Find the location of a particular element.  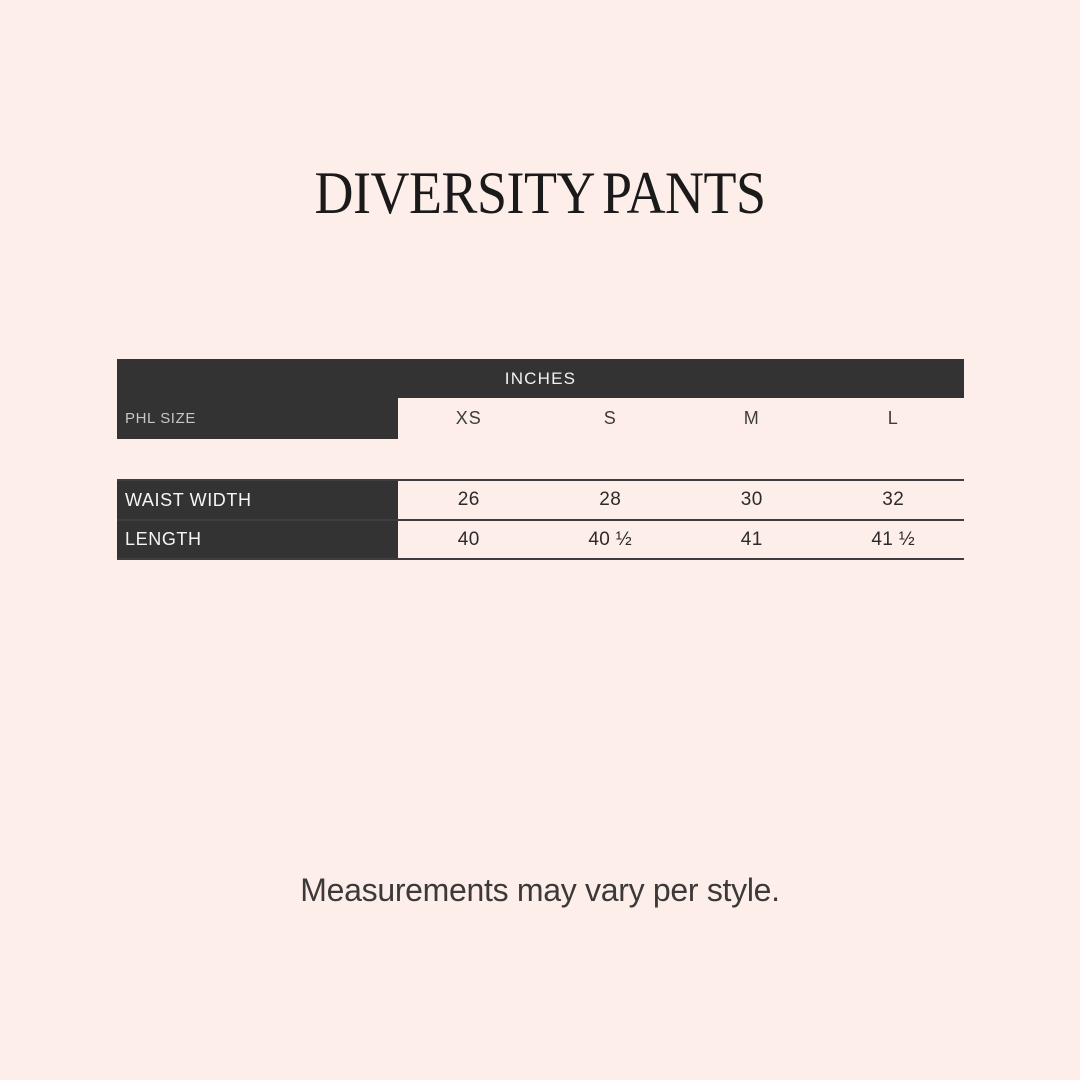

row-values: 40 40 ½ 41 41 ½ is located at coordinates (681, 539).